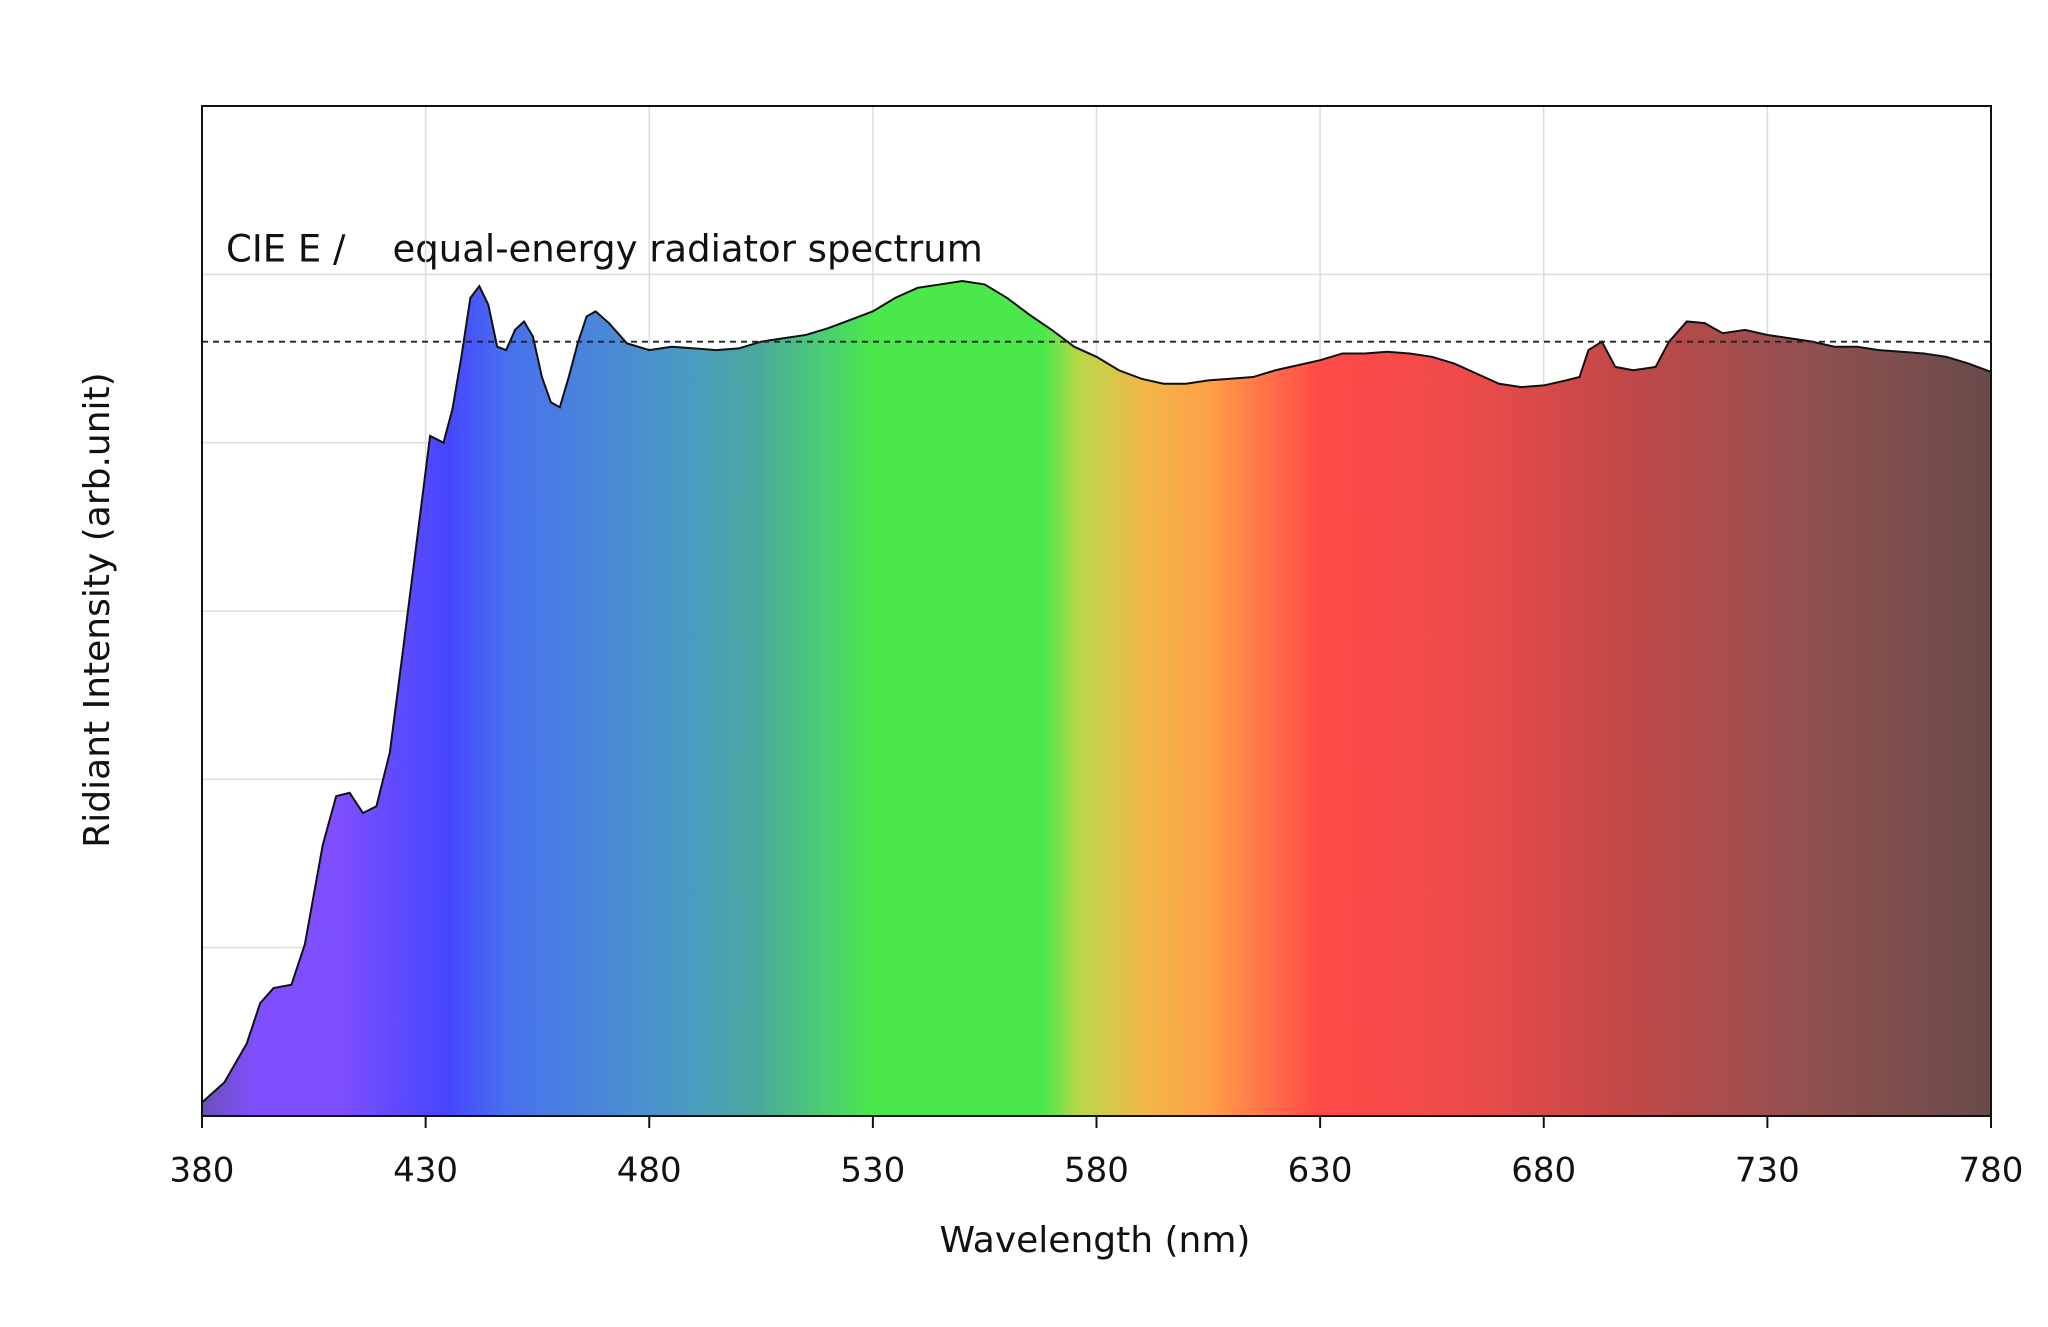  What do you see at coordinates (425, 1171) in the screenshot?
I see `x-tick-label: 430` at bounding box center [425, 1171].